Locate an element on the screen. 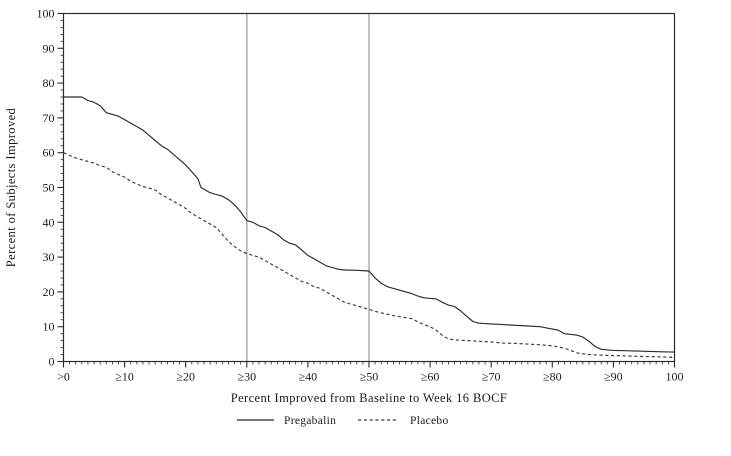  y-tick-label: 80 is located at coordinates (49, 83).